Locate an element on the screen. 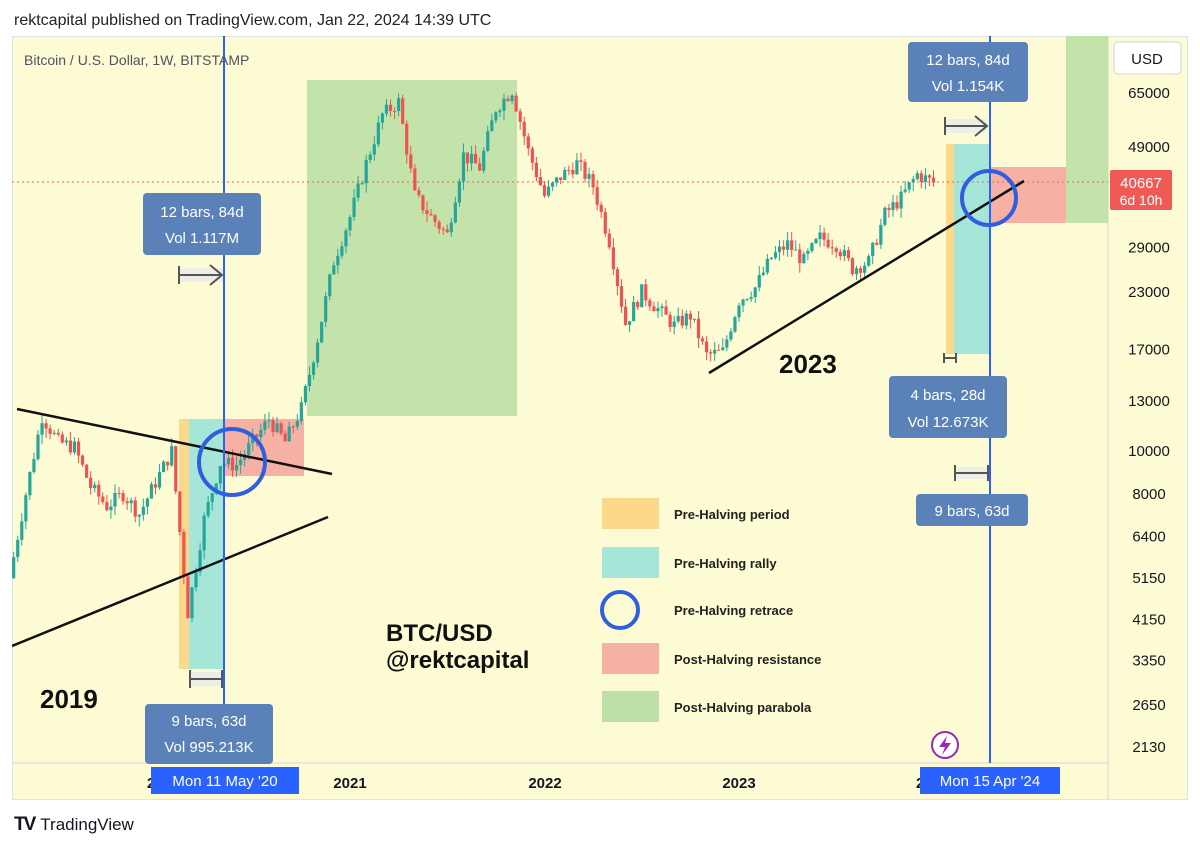 This screenshot has width=1200, height=847. currency-button: USD is located at coordinates (1147, 58).